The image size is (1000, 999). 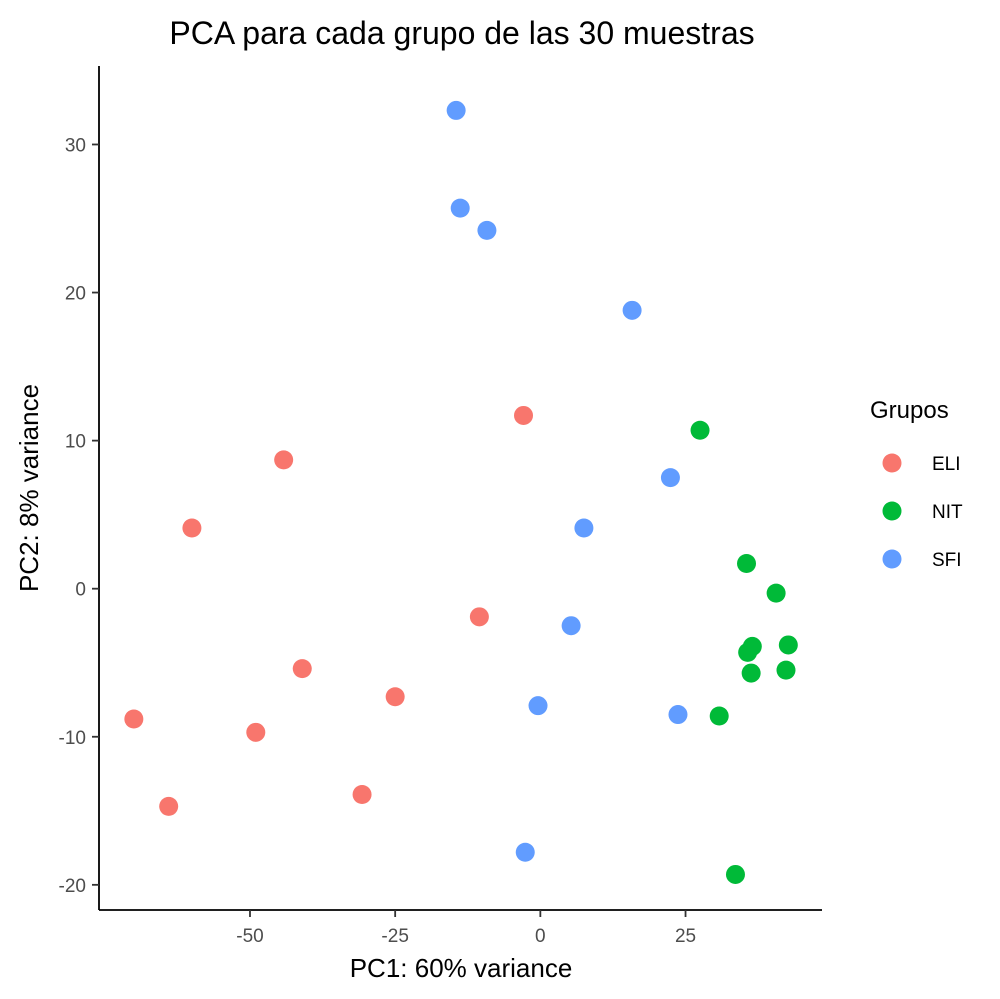 What do you see at coordinates (79, 516) in the screenshot?
I see `y-axis-ticks: -20 -10 0 10 20 30` at bounding box center [79, 516].